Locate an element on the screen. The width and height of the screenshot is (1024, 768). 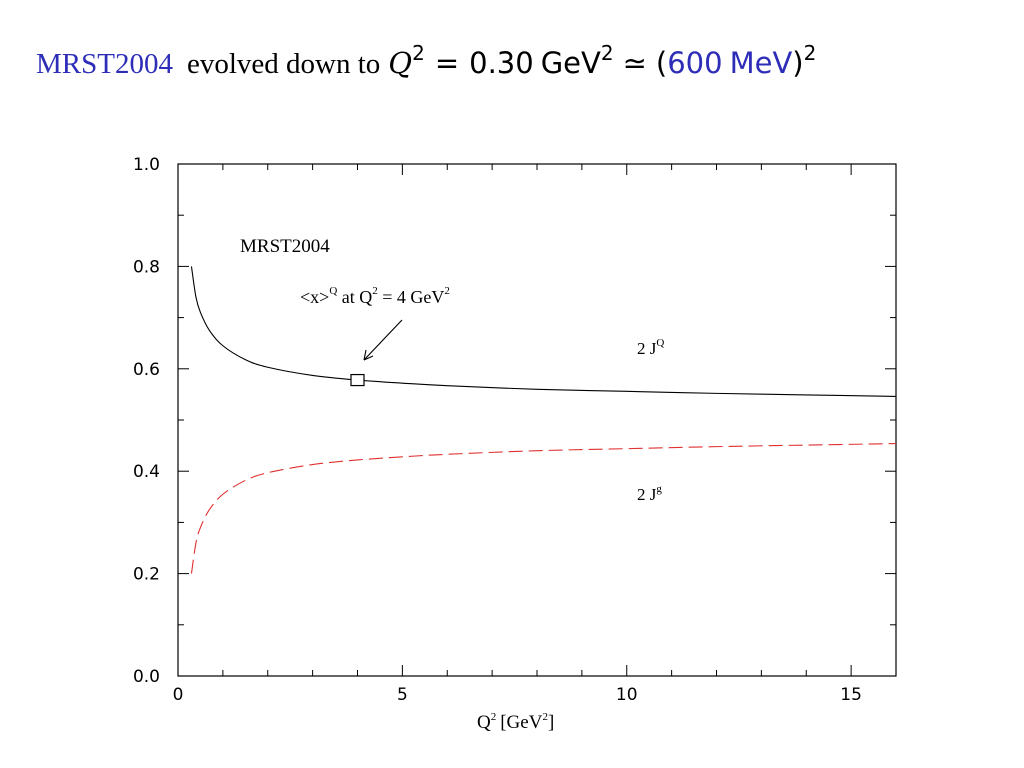
data-point-marker is located at coordinates (357, 380).